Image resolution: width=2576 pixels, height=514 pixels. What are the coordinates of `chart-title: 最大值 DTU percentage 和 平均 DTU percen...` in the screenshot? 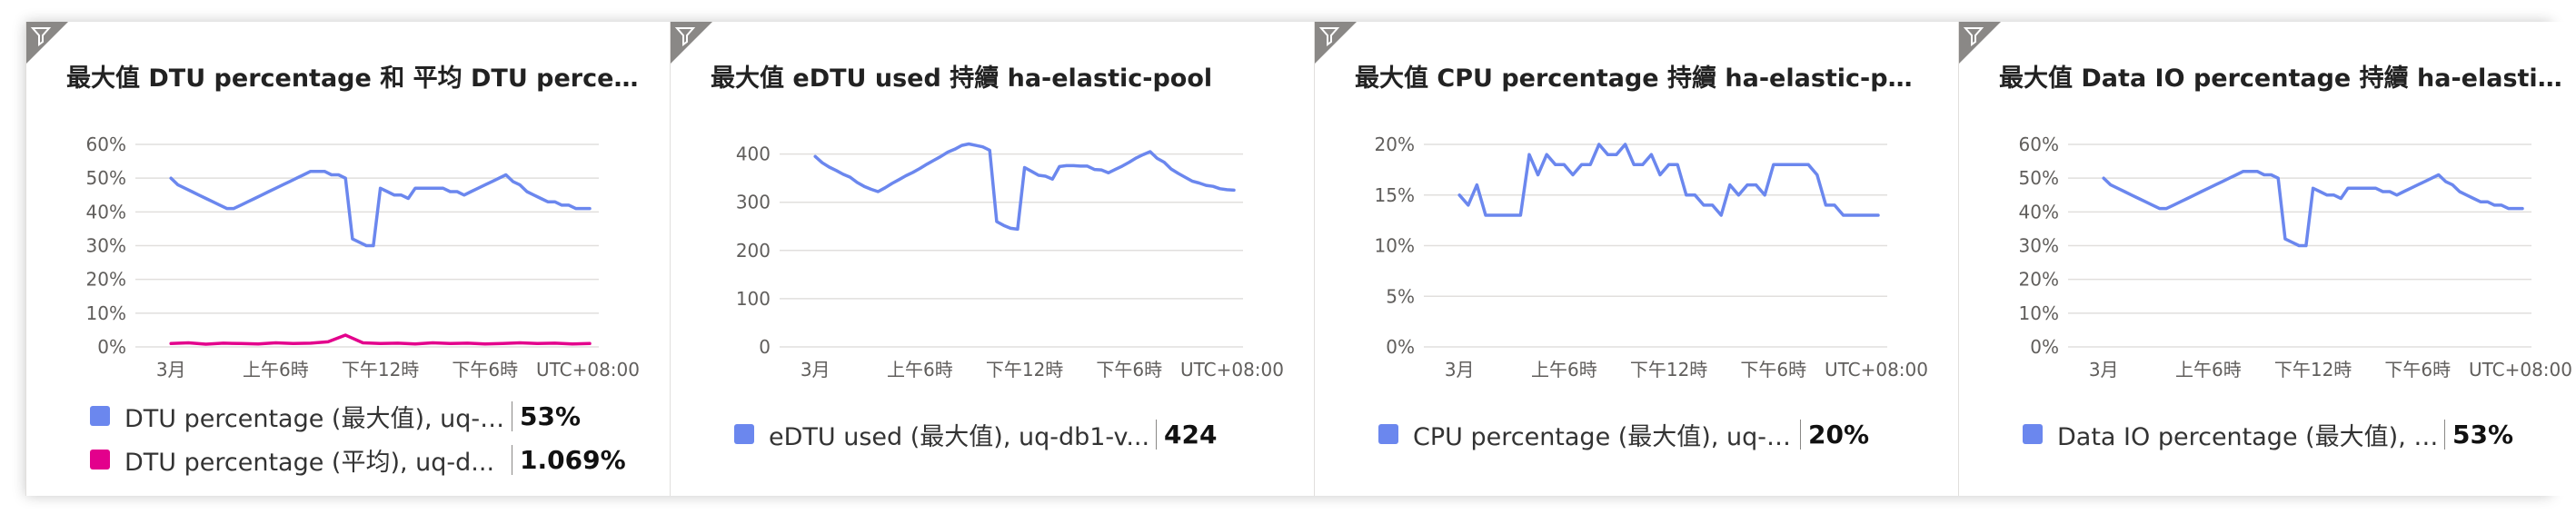 It's located at (353, 78).